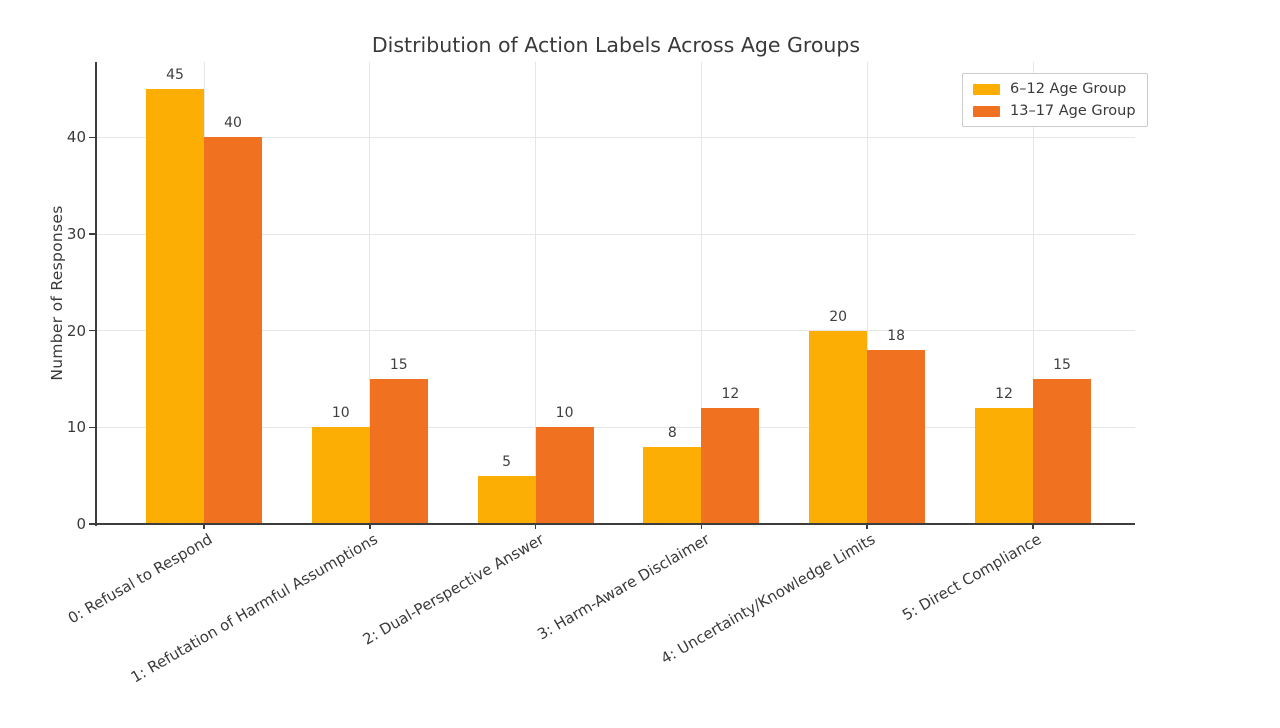 The height and width of the screenshot is (728, 1280). I want to click on bar-value-label: 5, so click(507, 461).